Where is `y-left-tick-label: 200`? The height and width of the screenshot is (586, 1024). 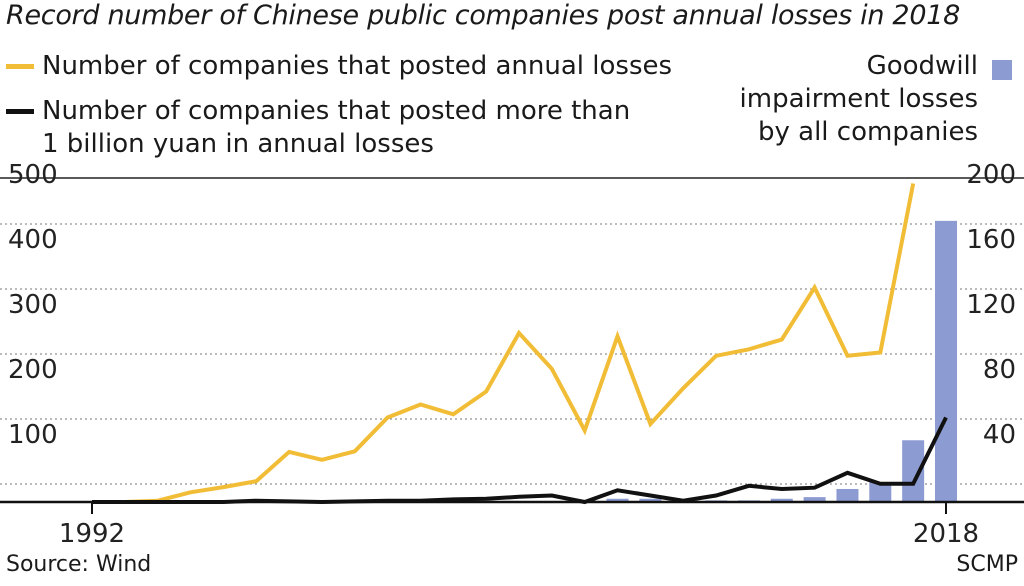 y-left-tick-label: 200 is located at coordinates (33, 370).